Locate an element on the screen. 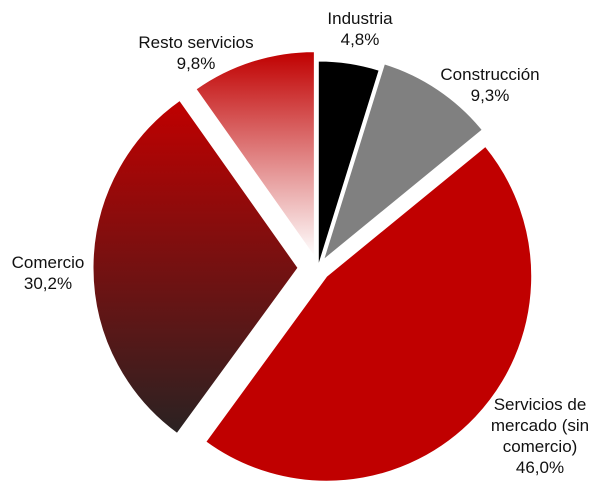 The width and height of the screenshot is (591, 486). pie-slice-construccion is located at coordinates (402, 162).